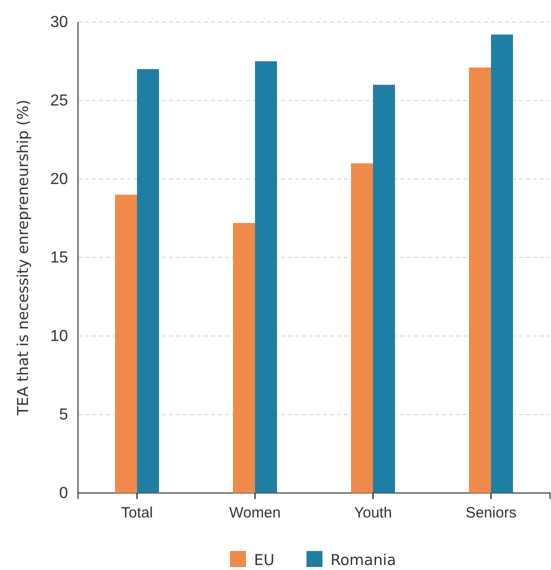 The image size is (551, 570). What do you see at coordinates (23, 258) in the screenshot?
I see `y-axis-title: TEA that is necessity enrepreneurship (%)` at bounding box center [23, 258].